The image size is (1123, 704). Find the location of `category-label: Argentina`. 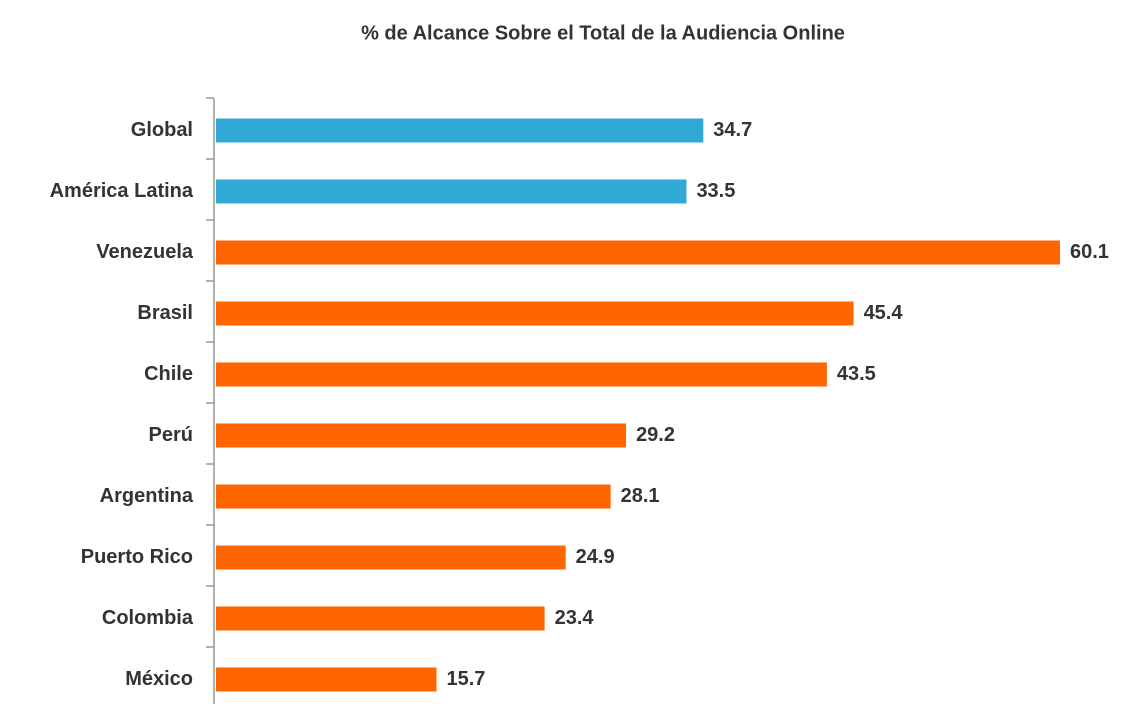

category-label: Argentina is located at coordinates (147, 496).